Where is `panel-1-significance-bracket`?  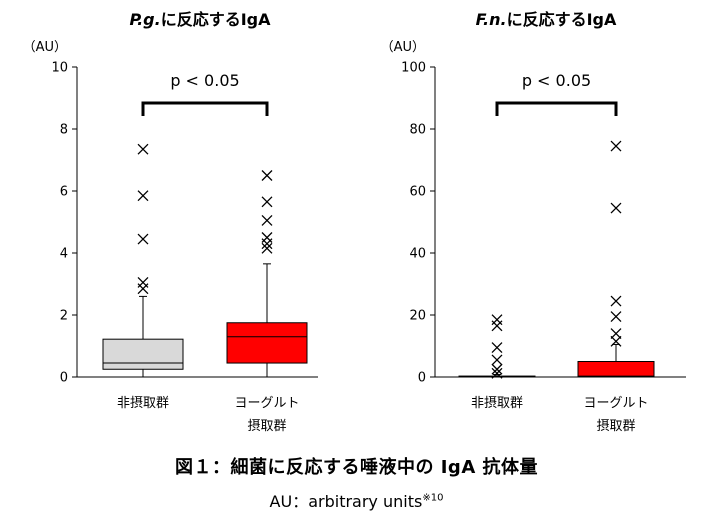 panel-1-significance-bracket is located at coordinates (205, 108).